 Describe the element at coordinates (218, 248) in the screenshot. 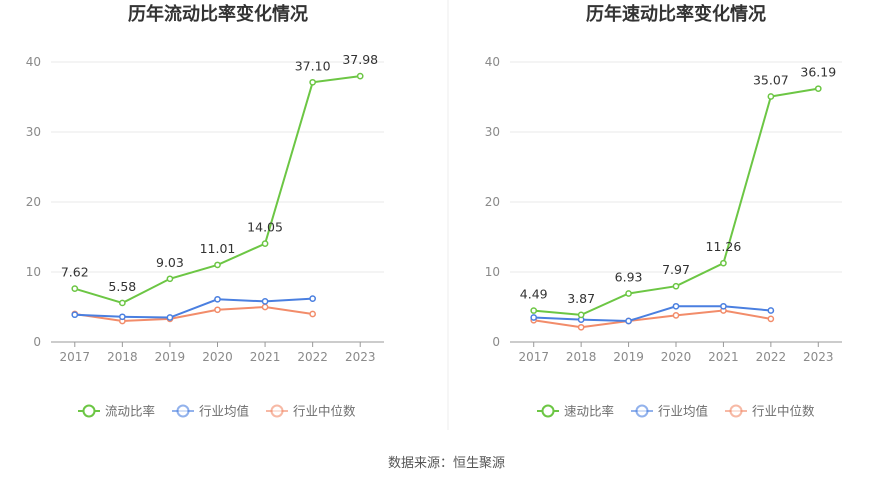

I see `data-label: 11.01` at that location.